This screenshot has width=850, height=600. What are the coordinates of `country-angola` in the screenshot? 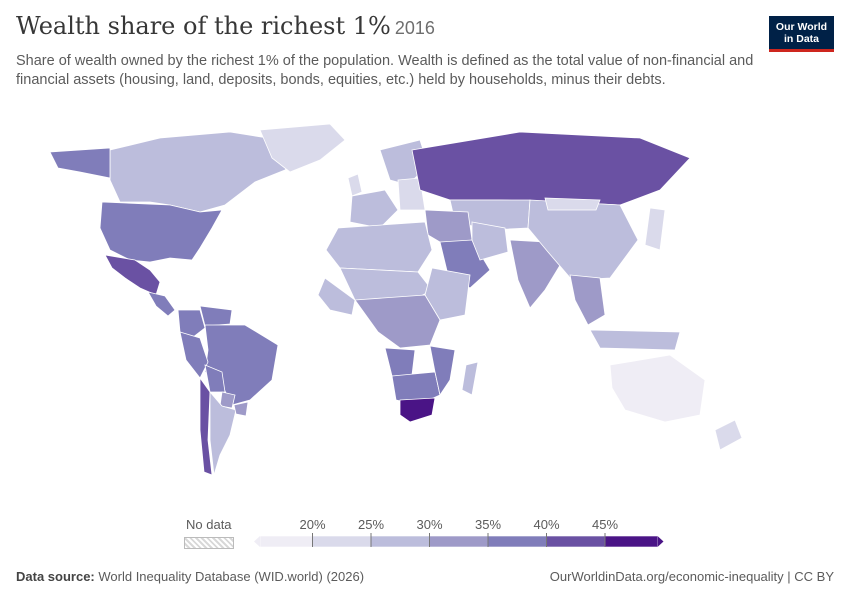 It's located at (400, 362).